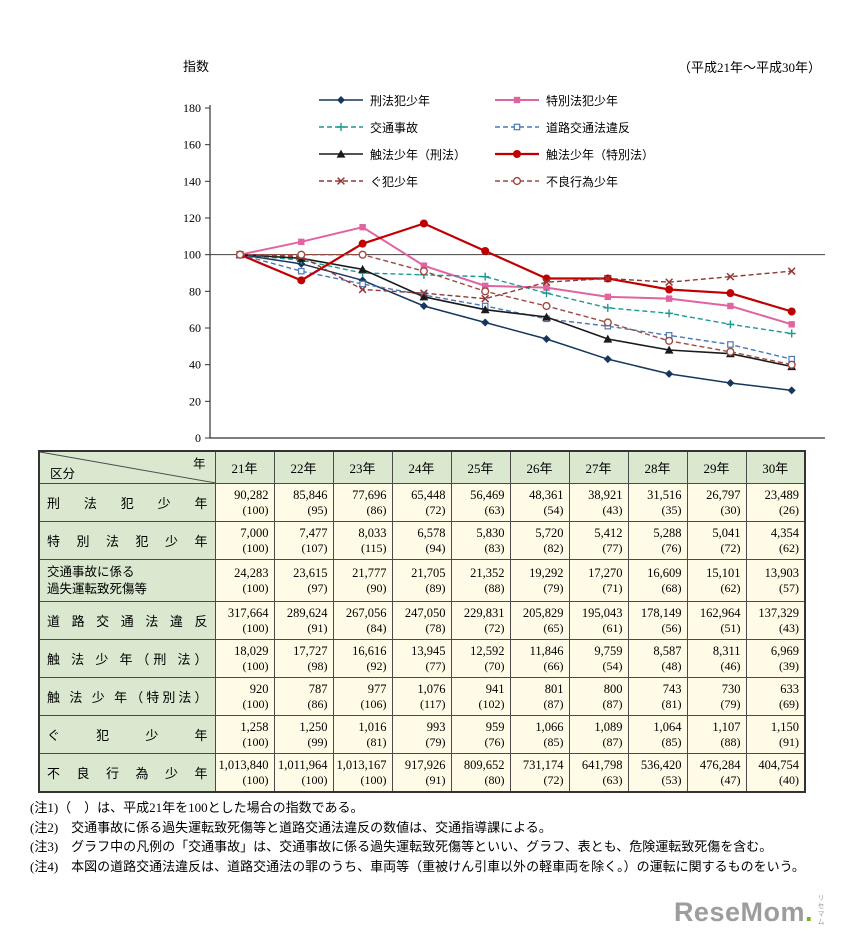  What do you see at coordinates (781, 573) in the screenshot?
I see `cell-count: 13,903` at bounding box center [781, 573].